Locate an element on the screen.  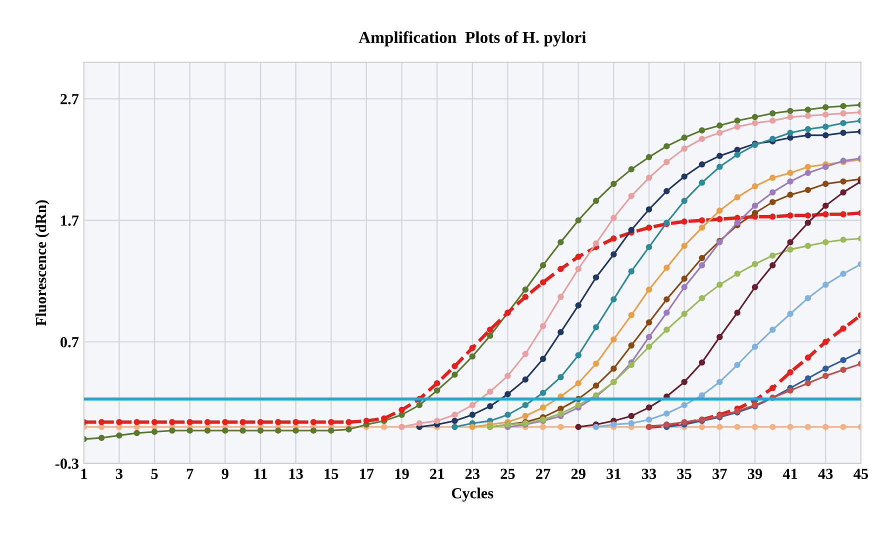
x-tick-label: 33 is located at coordinates (649, 474).